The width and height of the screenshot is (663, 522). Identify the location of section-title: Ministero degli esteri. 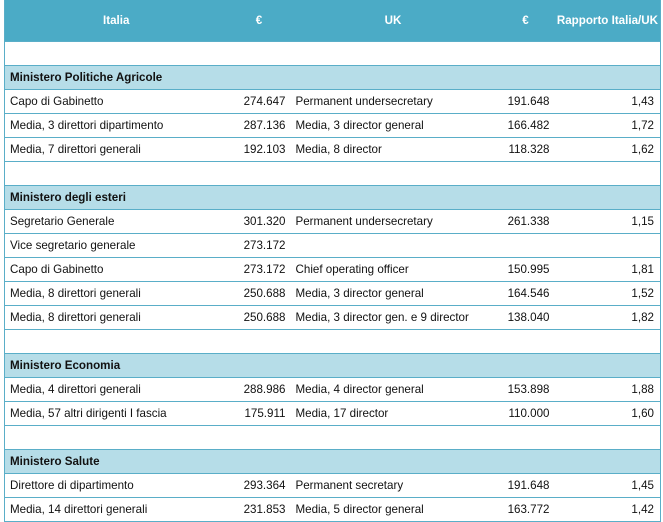
(332, 197).